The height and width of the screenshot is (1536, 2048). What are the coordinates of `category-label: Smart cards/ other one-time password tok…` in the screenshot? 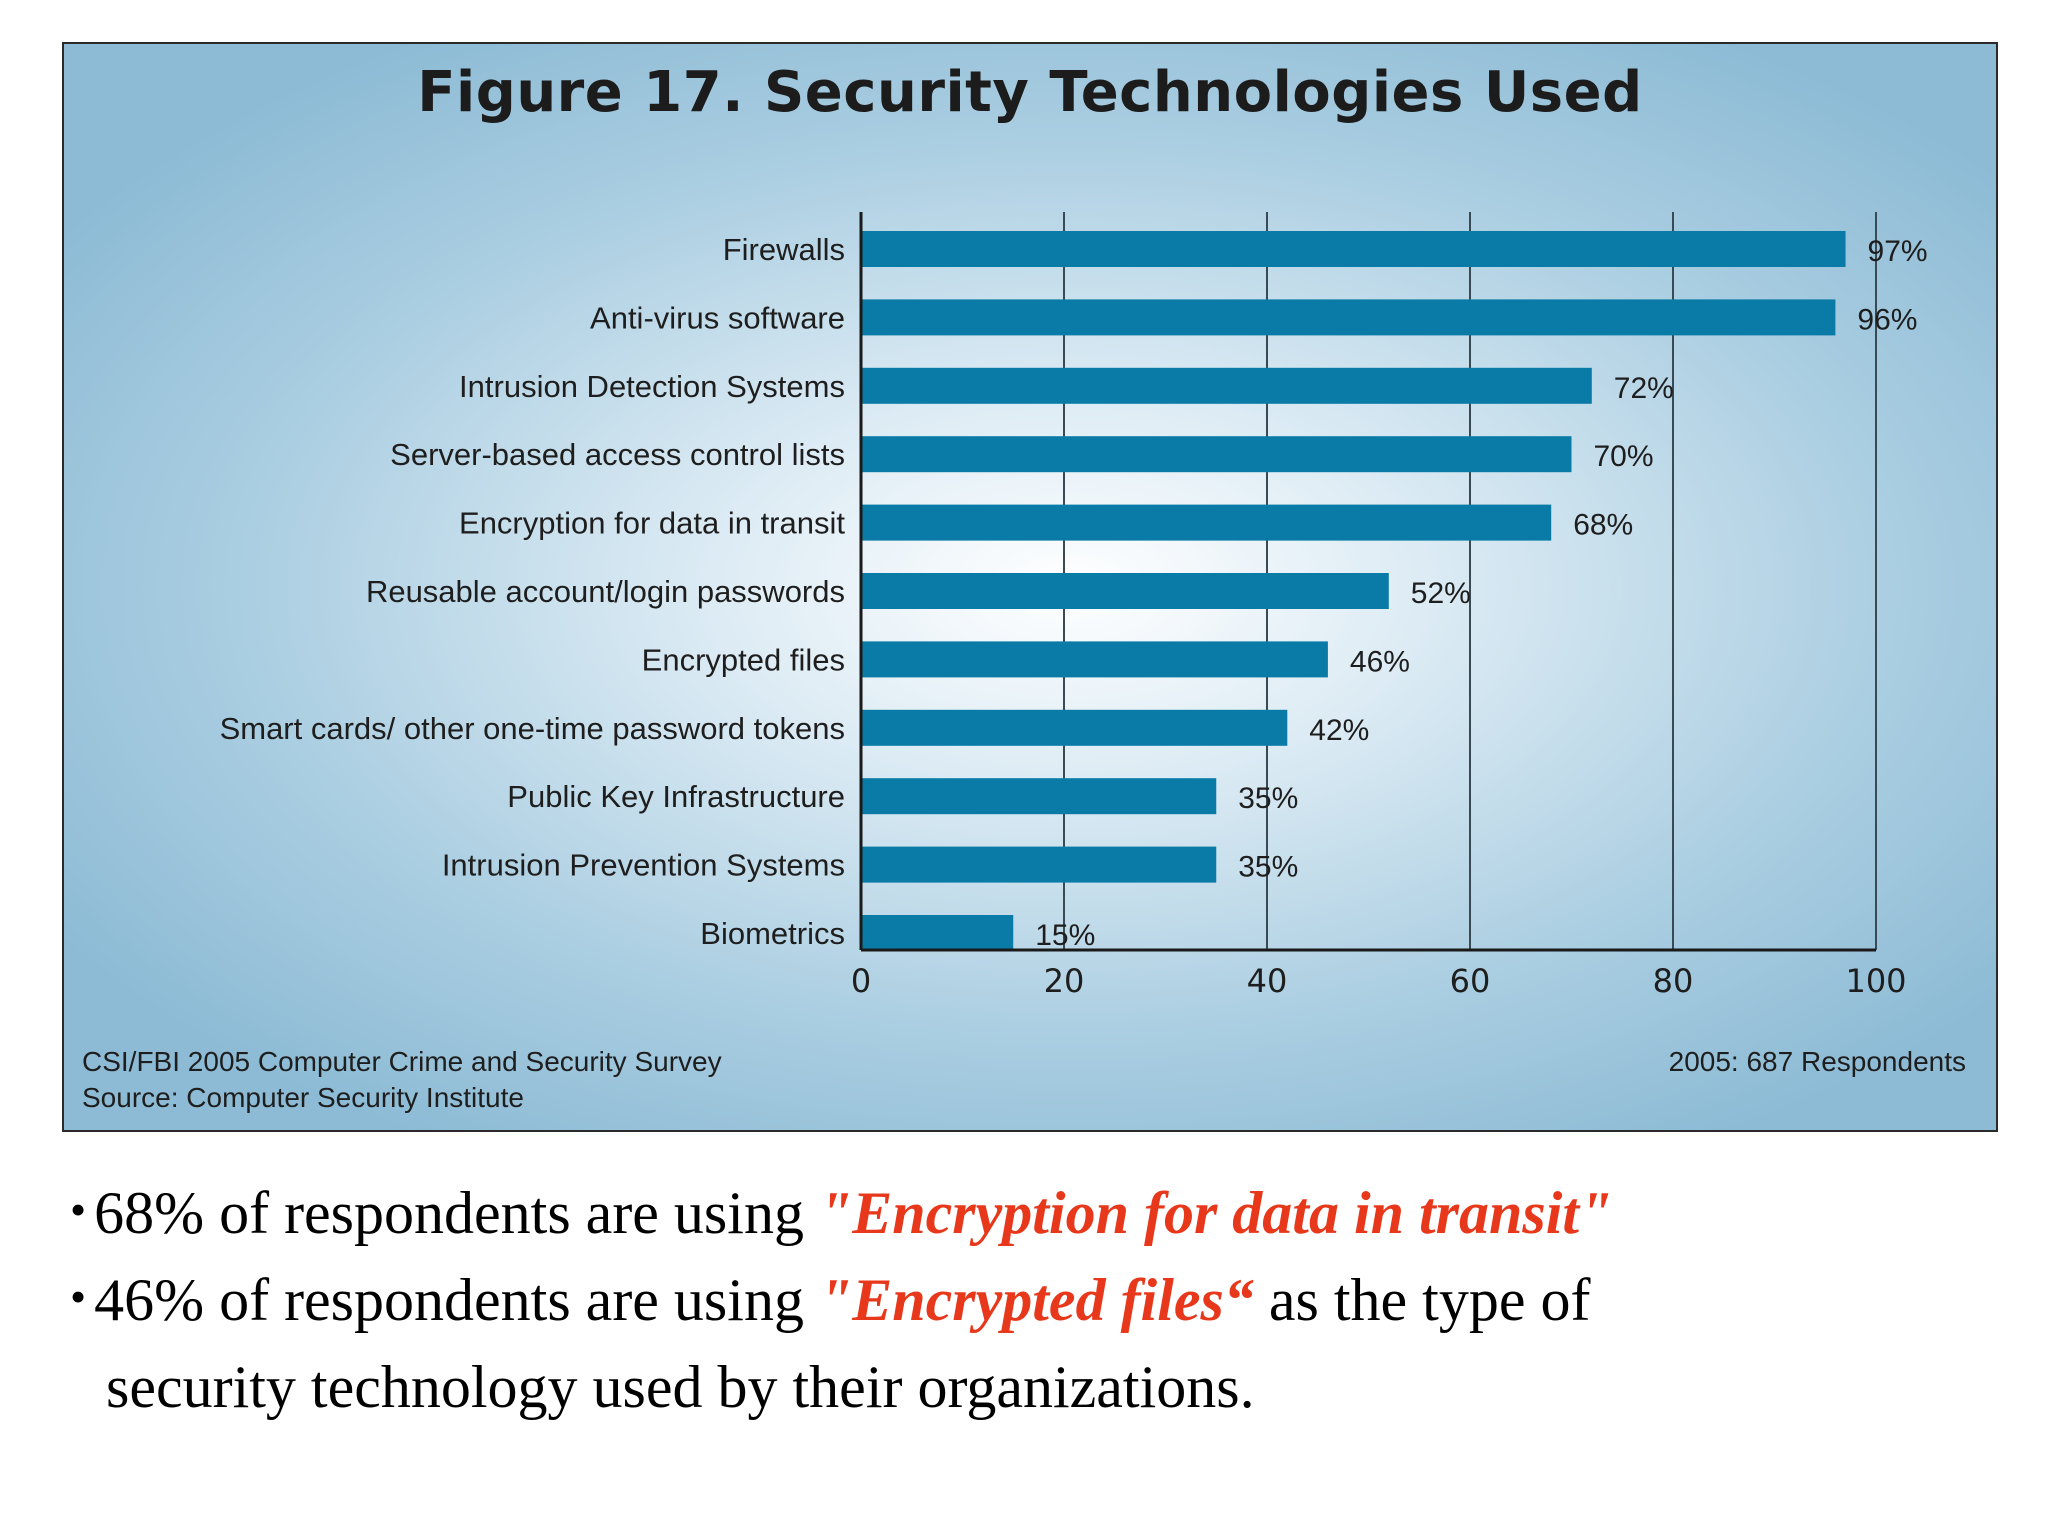 It's located at (532, 728).